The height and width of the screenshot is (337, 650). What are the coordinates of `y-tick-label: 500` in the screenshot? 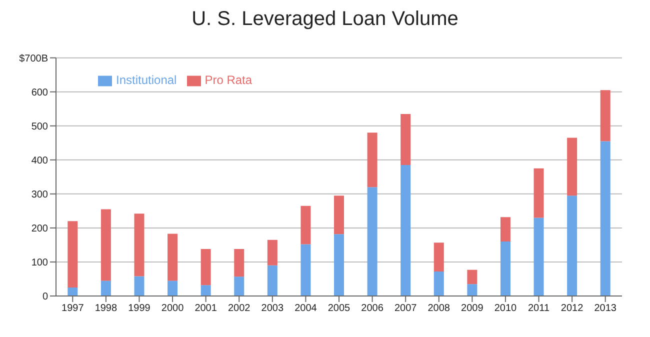 It's located at (39, 126).